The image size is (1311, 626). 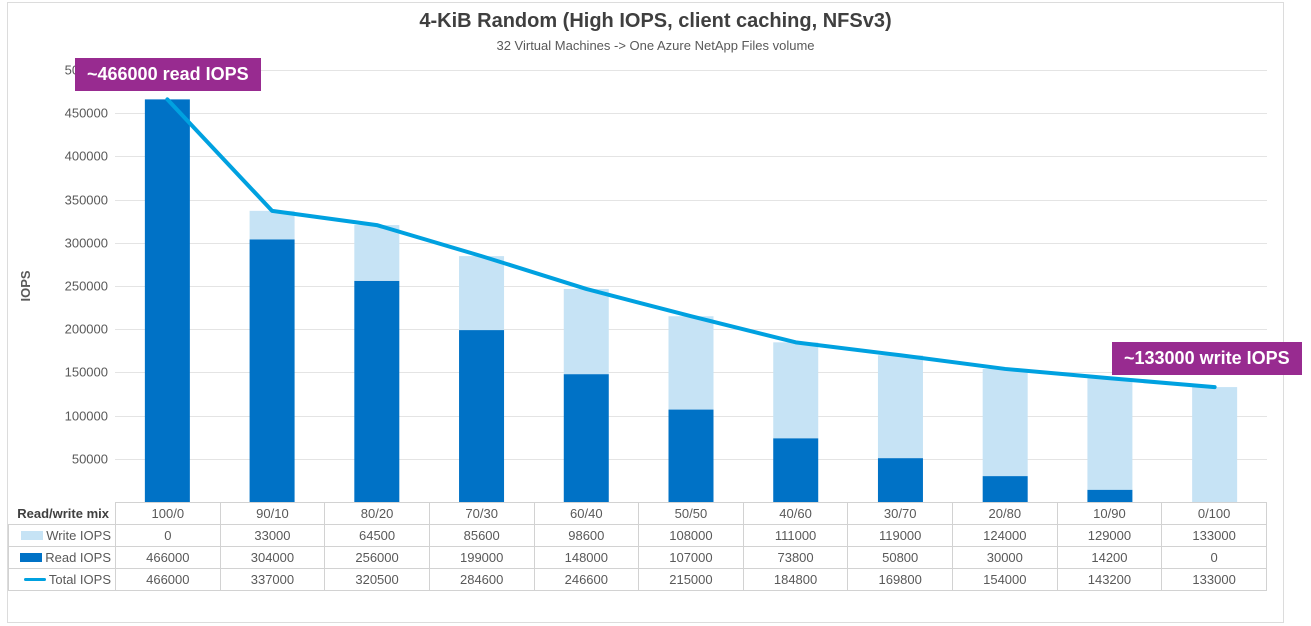 I want to click on table-cell: 143200, so click(x=1109, y=579).